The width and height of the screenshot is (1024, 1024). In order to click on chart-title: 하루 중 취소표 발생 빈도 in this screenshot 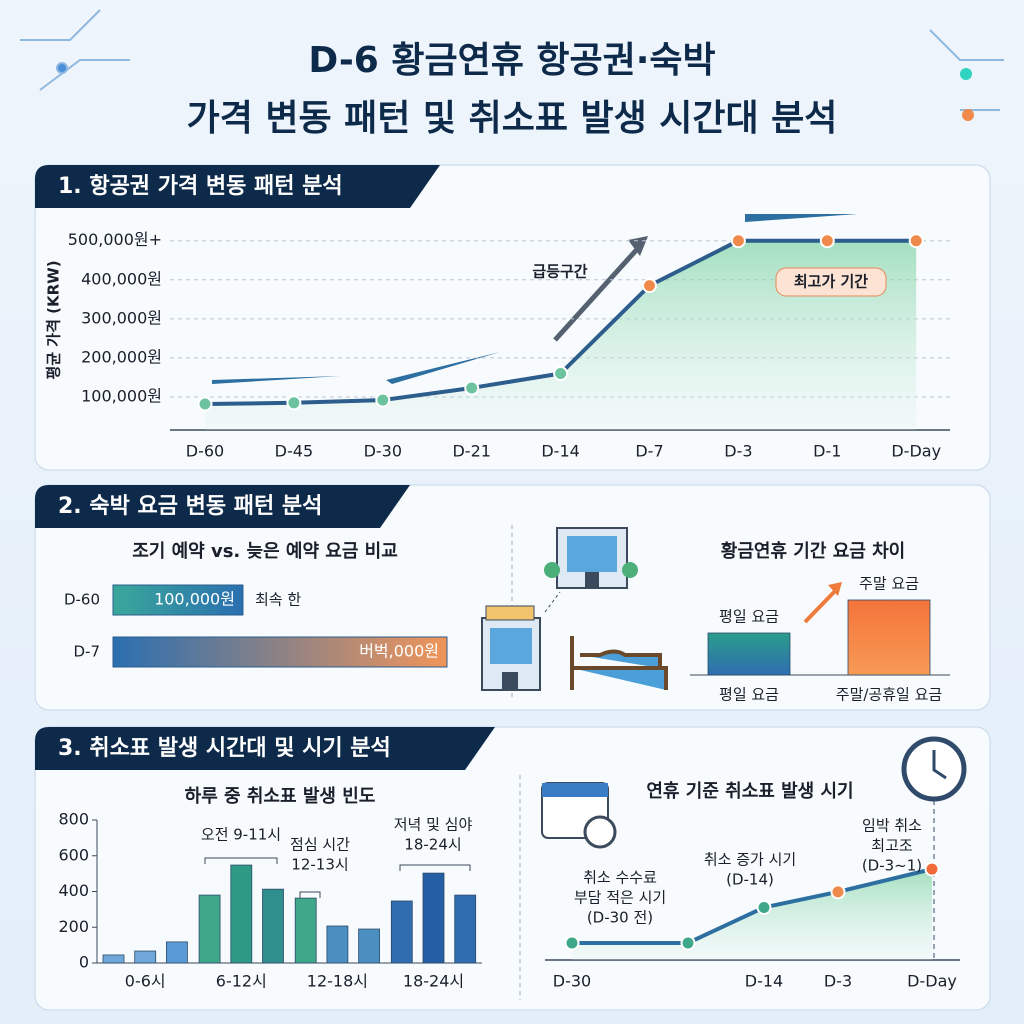, I will do `click(280, 796)`.